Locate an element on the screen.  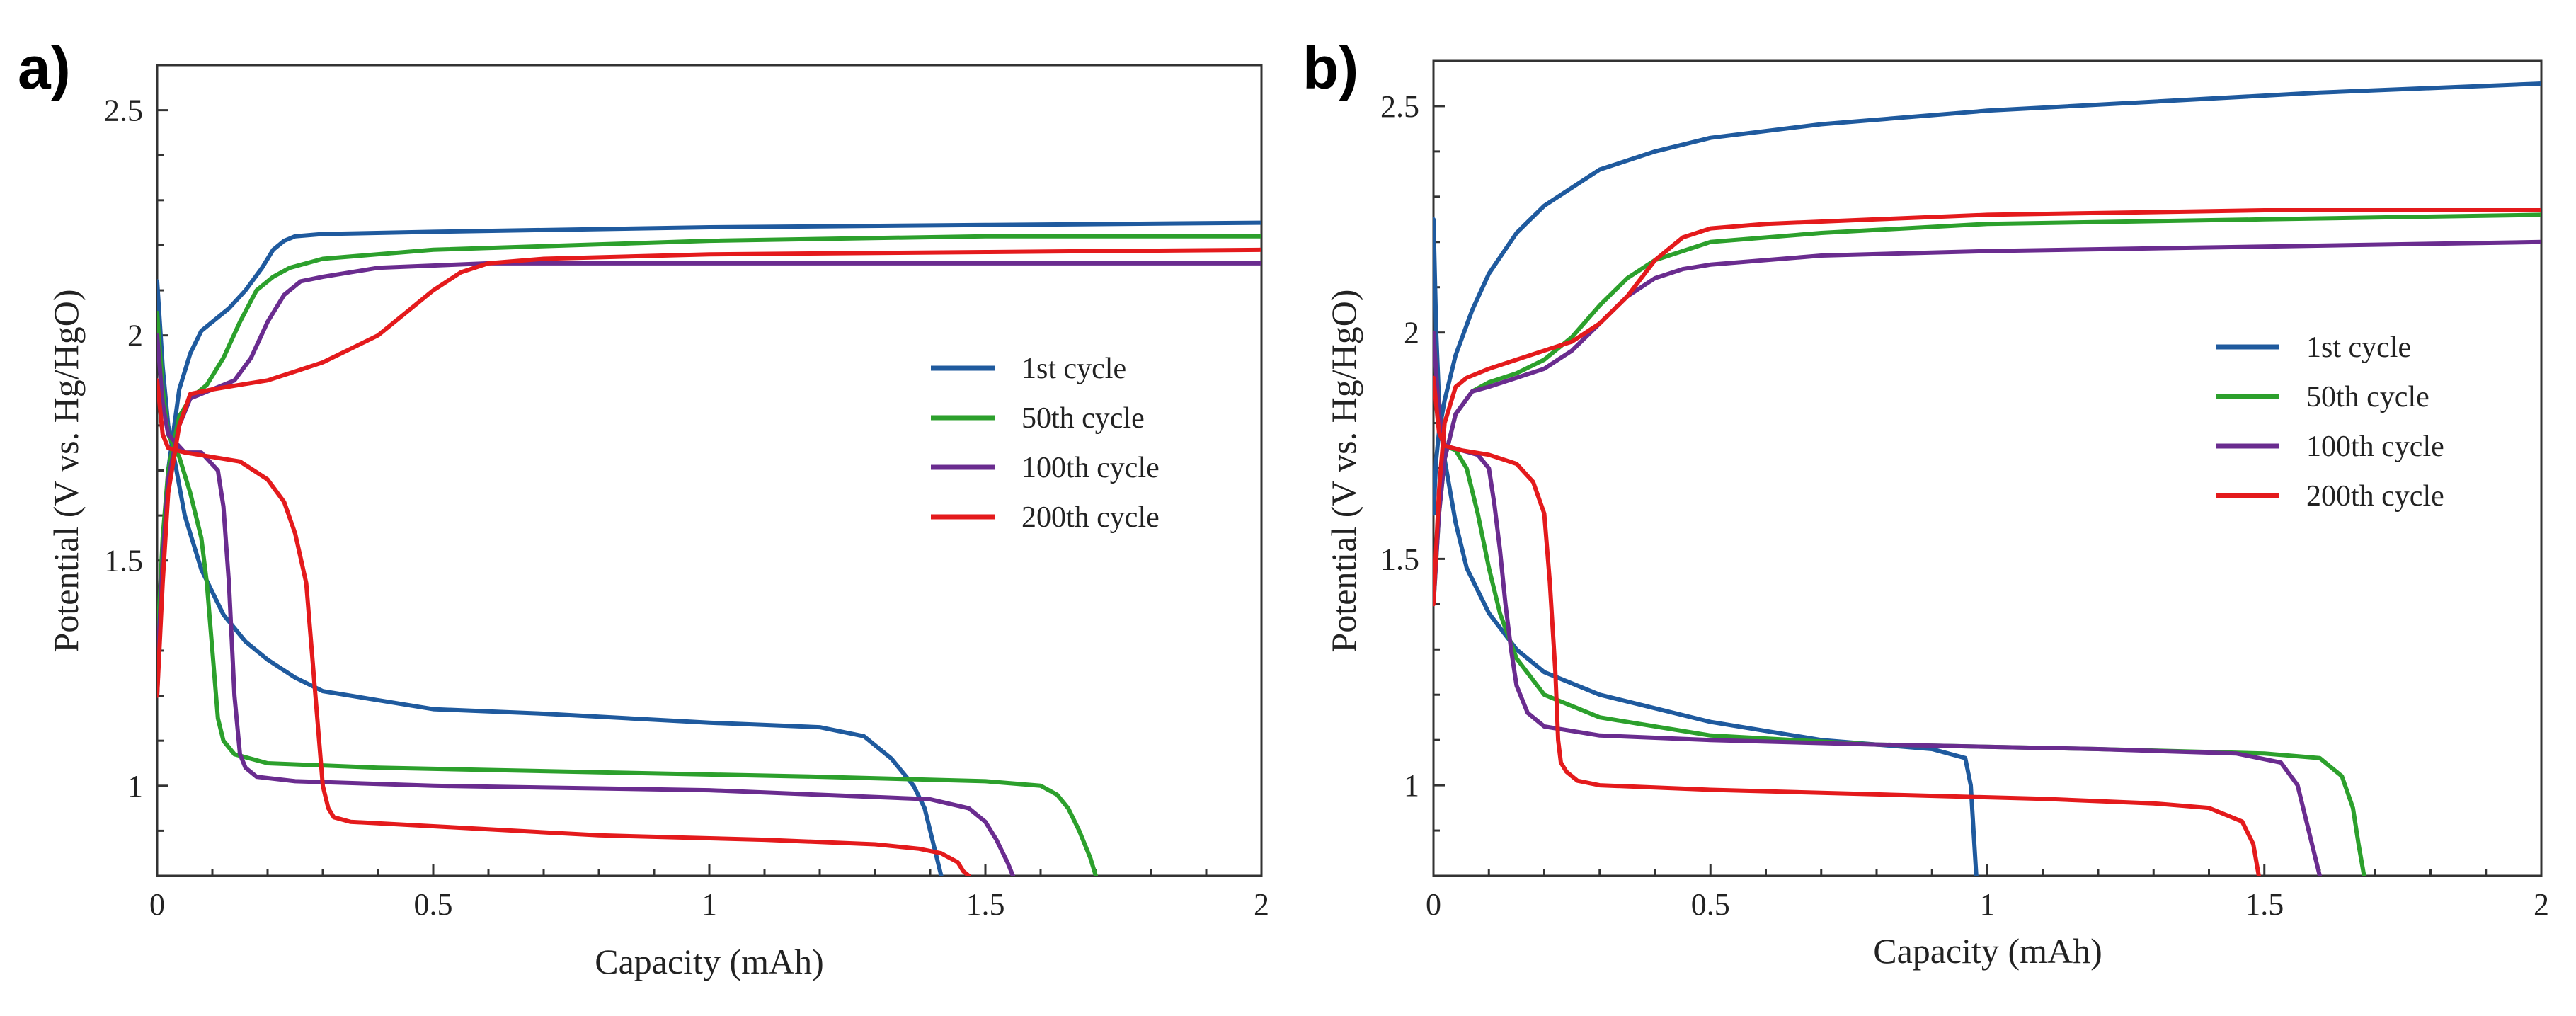
panel-a-y-tick-label: 1.5 is located at coordinates (123, 561).